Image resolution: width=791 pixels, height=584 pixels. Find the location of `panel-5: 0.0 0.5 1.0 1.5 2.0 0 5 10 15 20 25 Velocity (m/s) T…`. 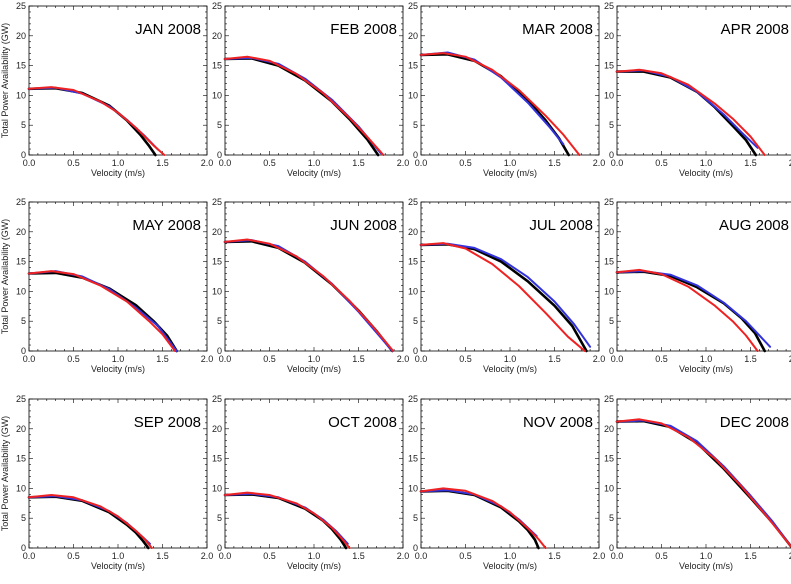

panel-5: 0.0 0.5 1.0 1.5 2.0 0 5 10 15 20 25 Velocity (m/s) T… is located at coordinates (106, 285).